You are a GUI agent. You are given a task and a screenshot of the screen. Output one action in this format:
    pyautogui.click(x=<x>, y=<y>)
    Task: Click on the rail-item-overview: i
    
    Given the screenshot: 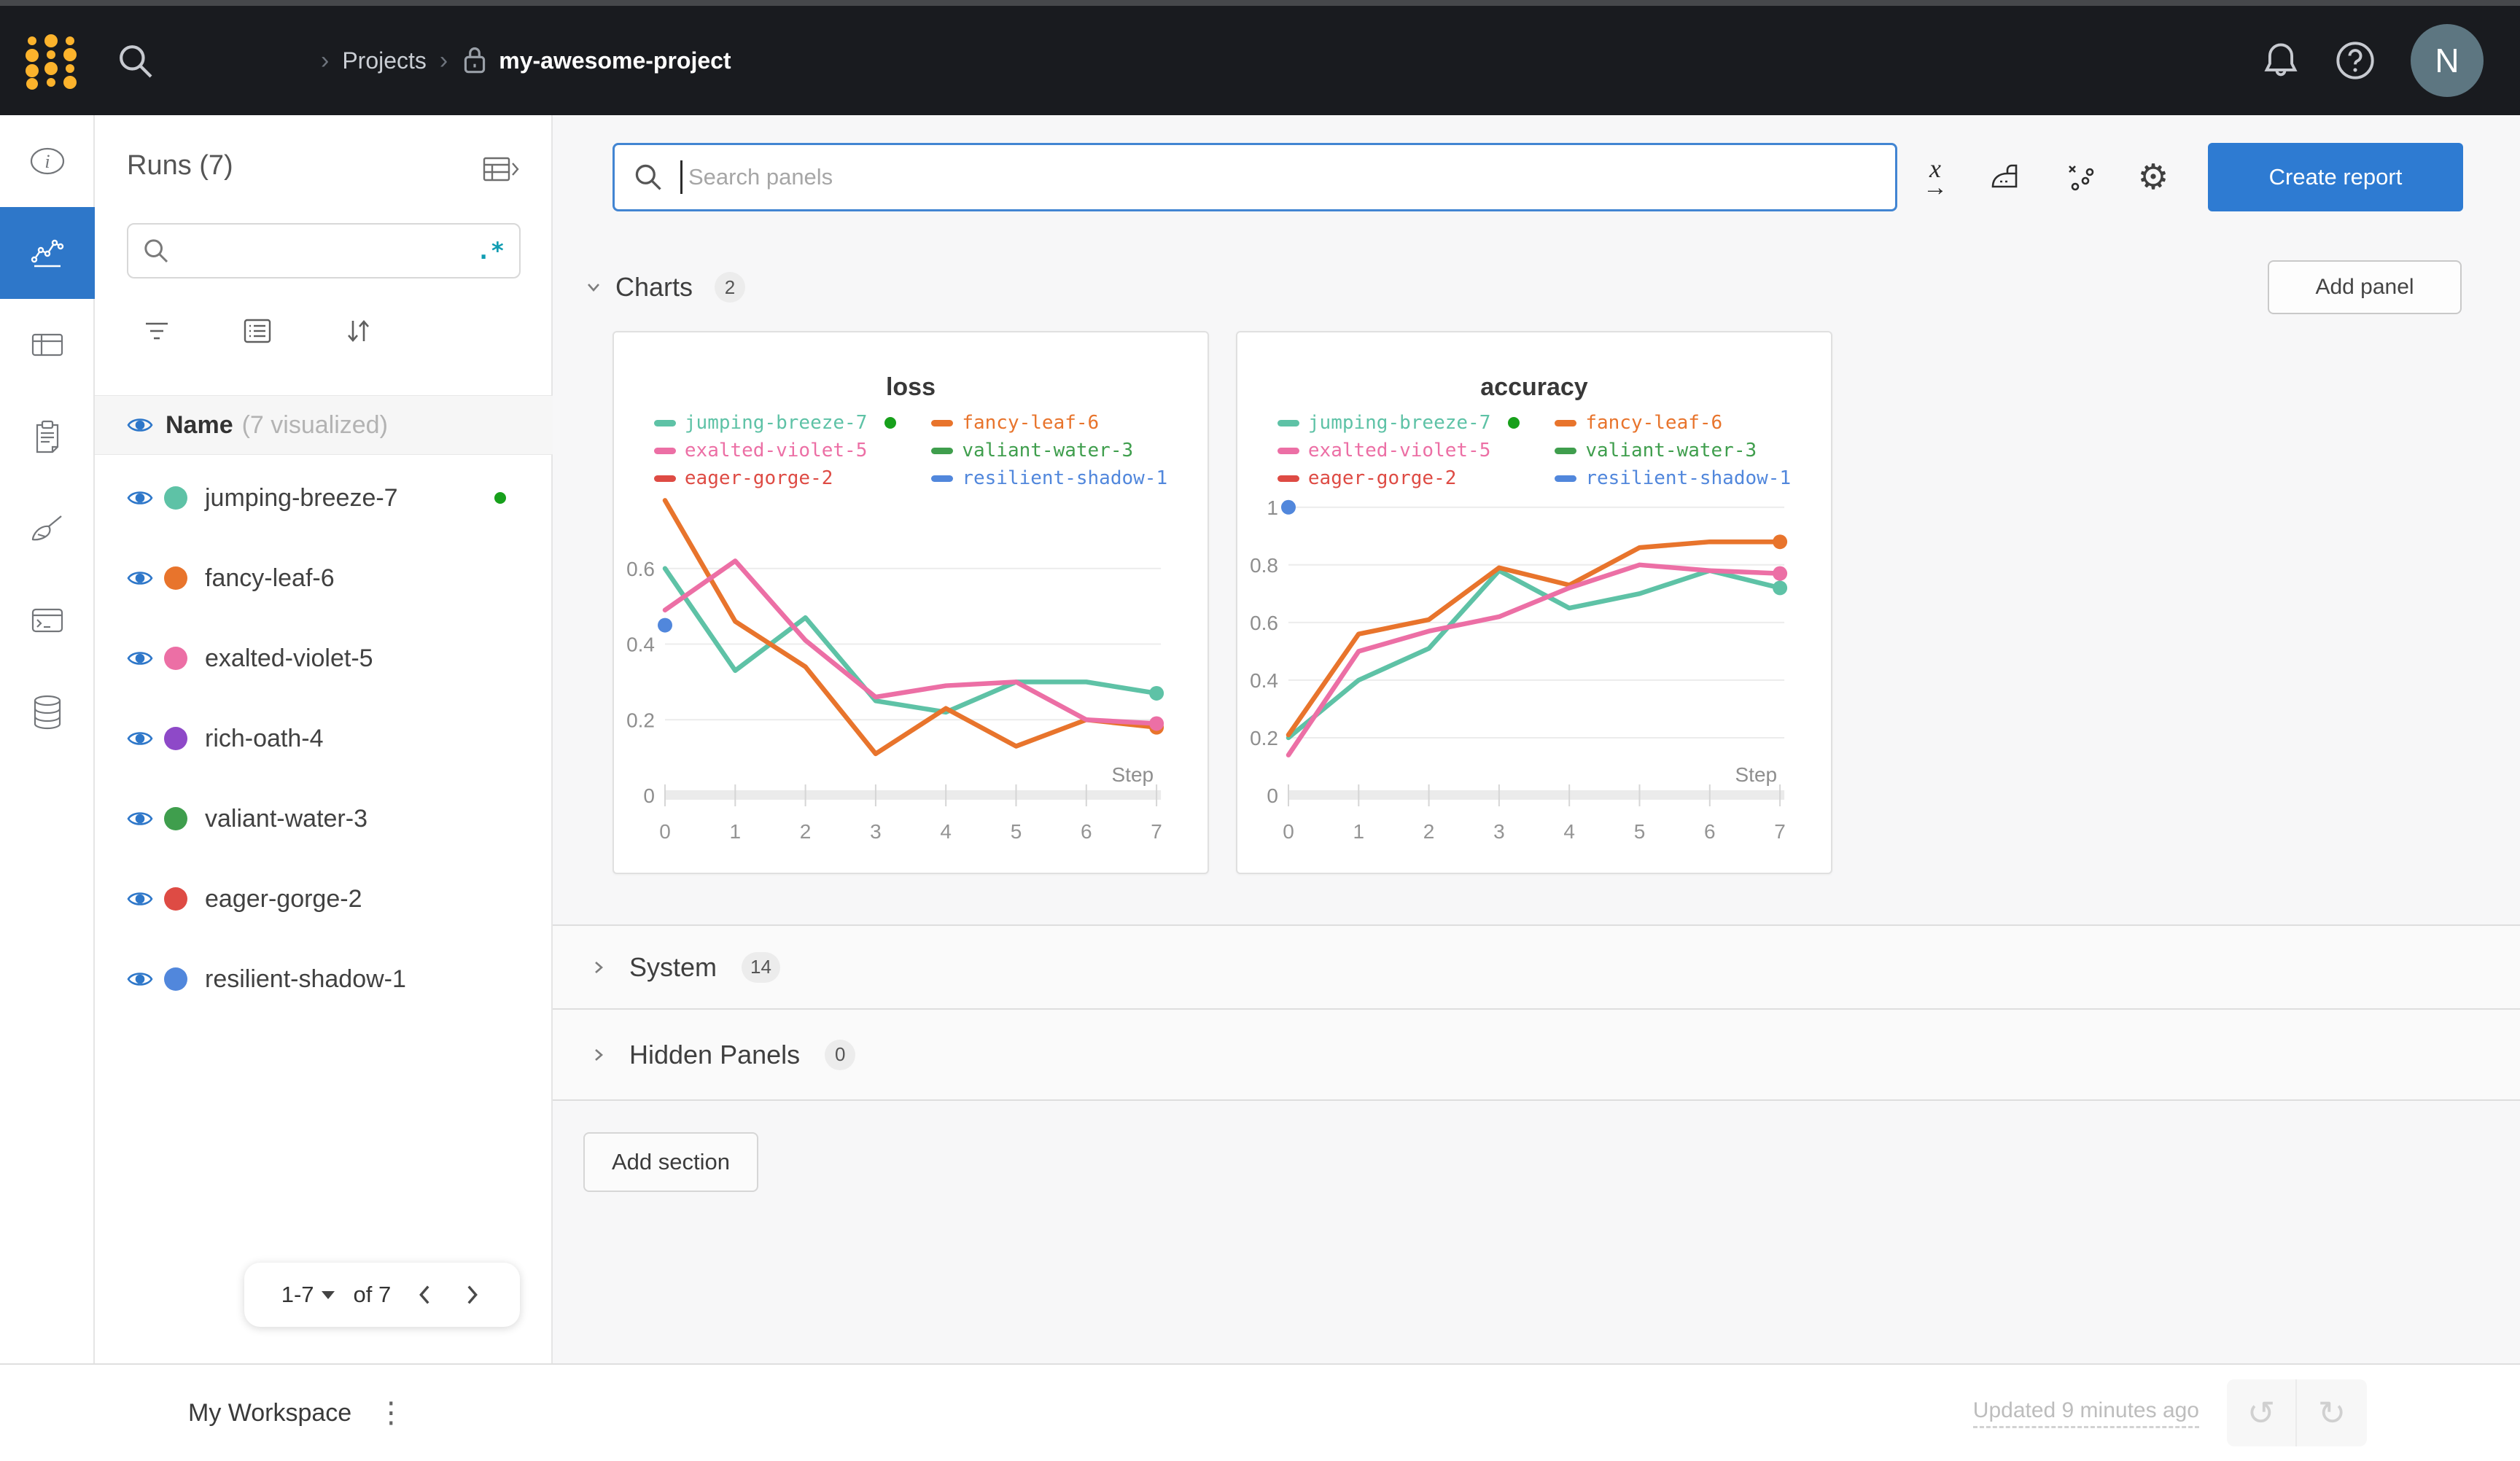 What is the action you would take?
    pyautogui.click(x=47, y=161)
    